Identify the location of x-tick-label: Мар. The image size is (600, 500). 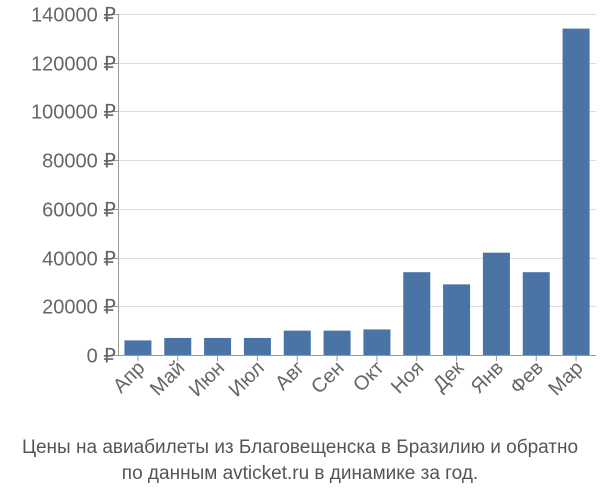
(565, 378).